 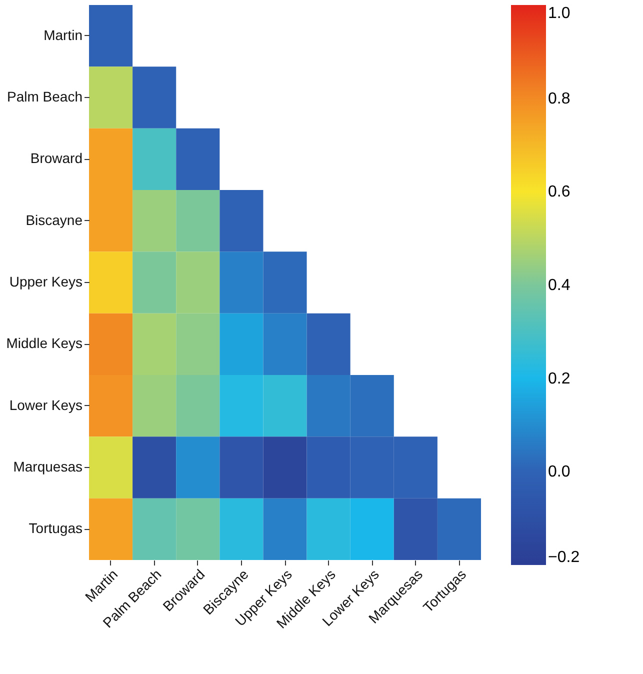 I want to click on y-tick-label: Tortugas, so click(x=55, y=528).